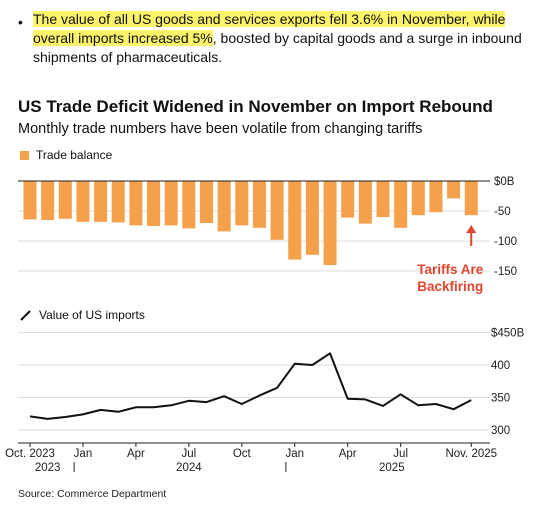 This screenshot has width=546, height=511. Describe the element at coordinates (250, 386) in the screenshot. I see `imports-line` at that location.